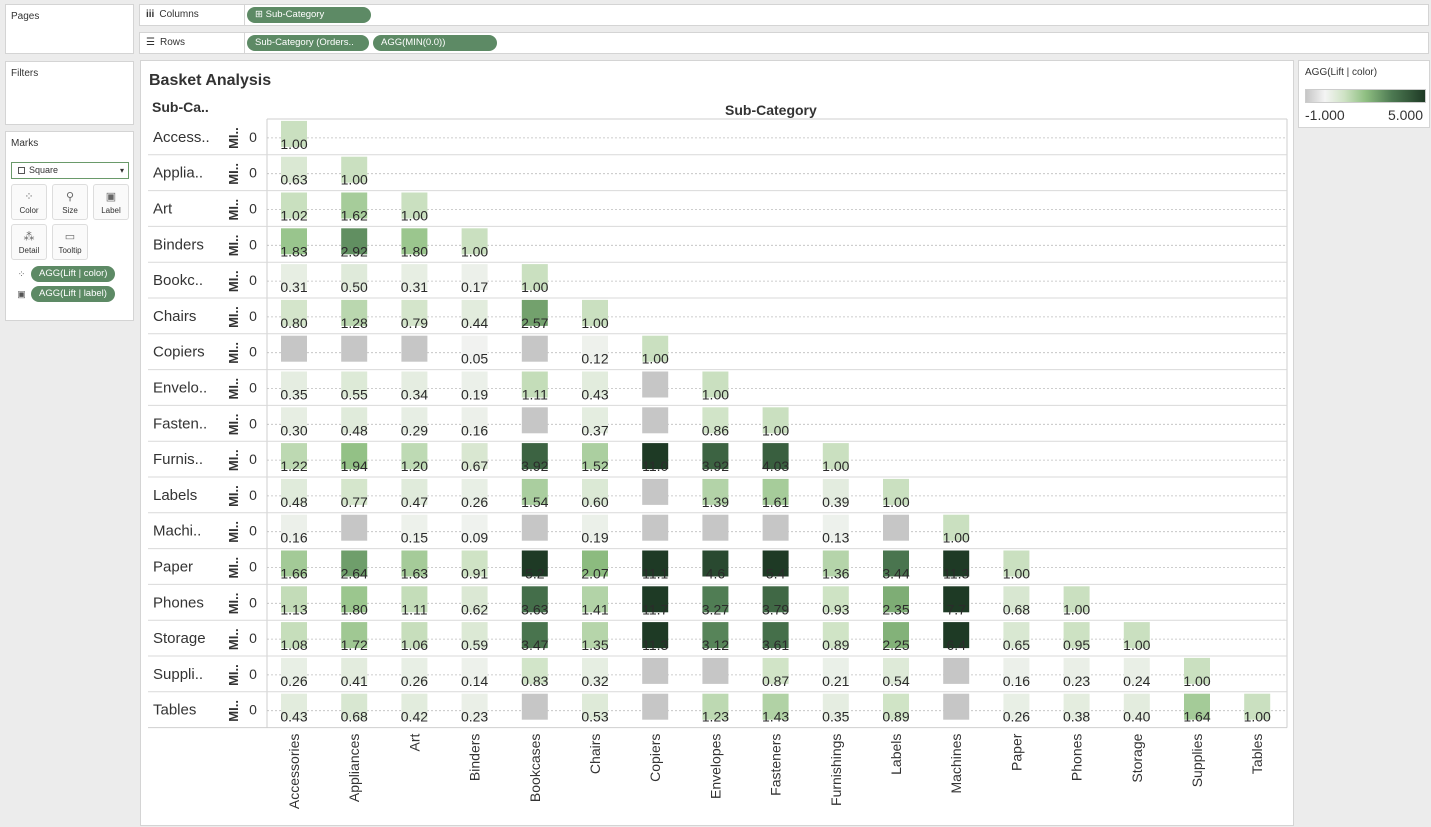  Describe the element at coordinates (594, 609) in the screenshot. I see `cell-value-label: 1.41` at that location.